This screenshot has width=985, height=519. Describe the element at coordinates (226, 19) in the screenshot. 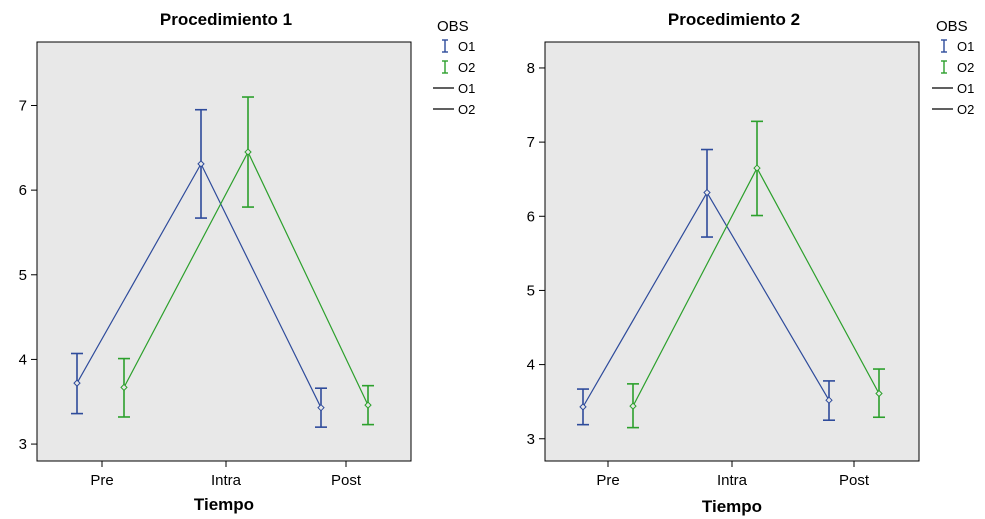

I see `chart-title: Procedimiento 1` at that location.